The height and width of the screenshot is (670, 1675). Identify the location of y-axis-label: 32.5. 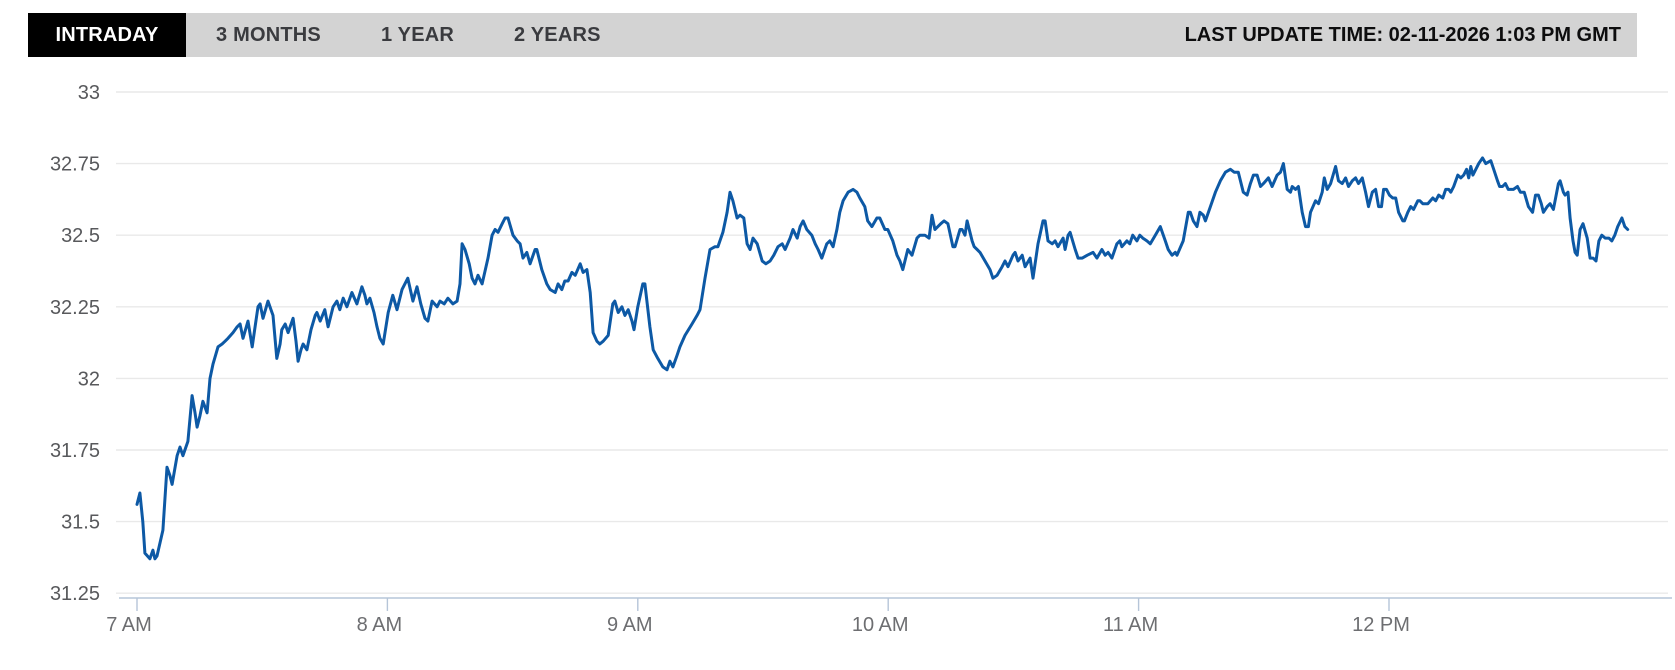
(80, 236).